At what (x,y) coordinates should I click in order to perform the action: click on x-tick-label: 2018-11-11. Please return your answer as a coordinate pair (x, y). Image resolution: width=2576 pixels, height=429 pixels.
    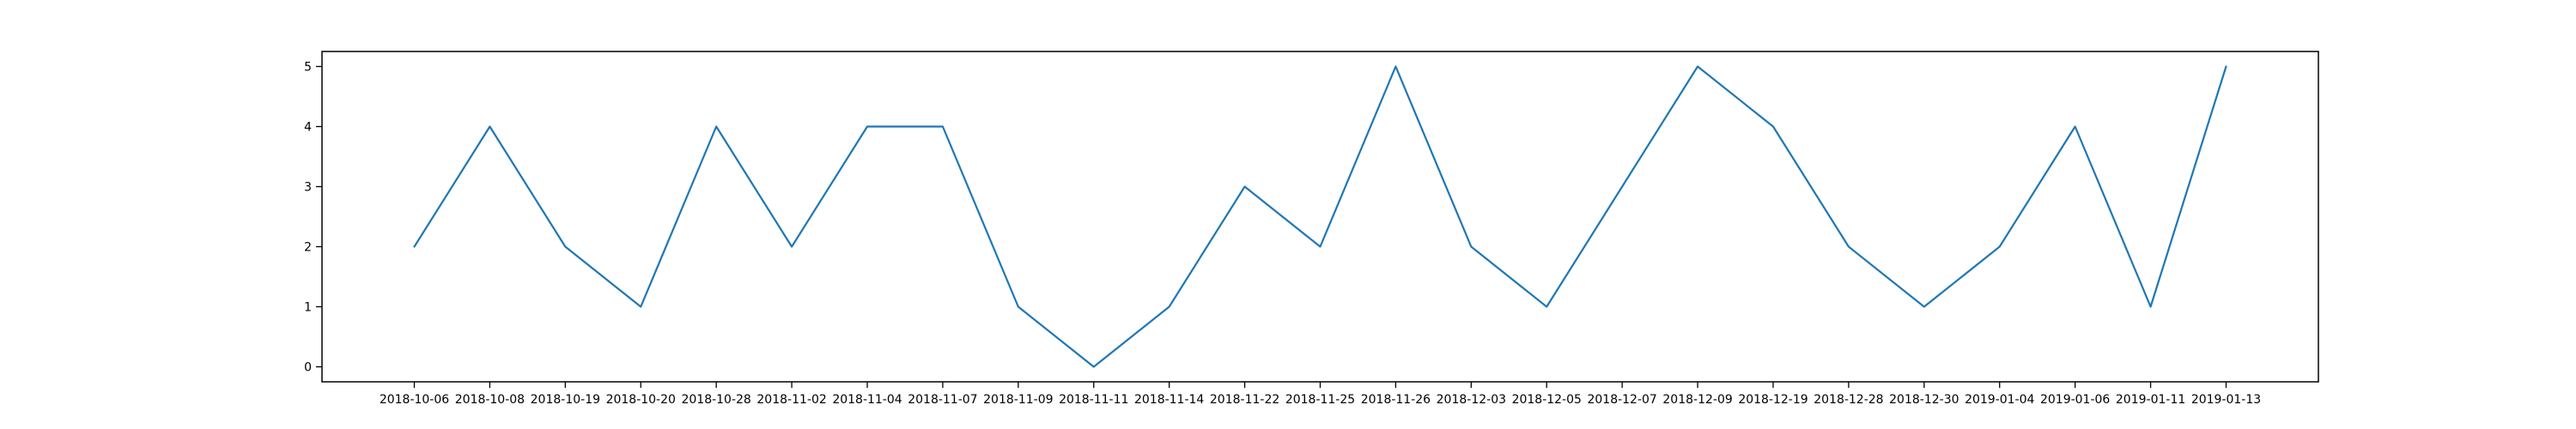
    Looking at the image, I should click on (1093, 400).